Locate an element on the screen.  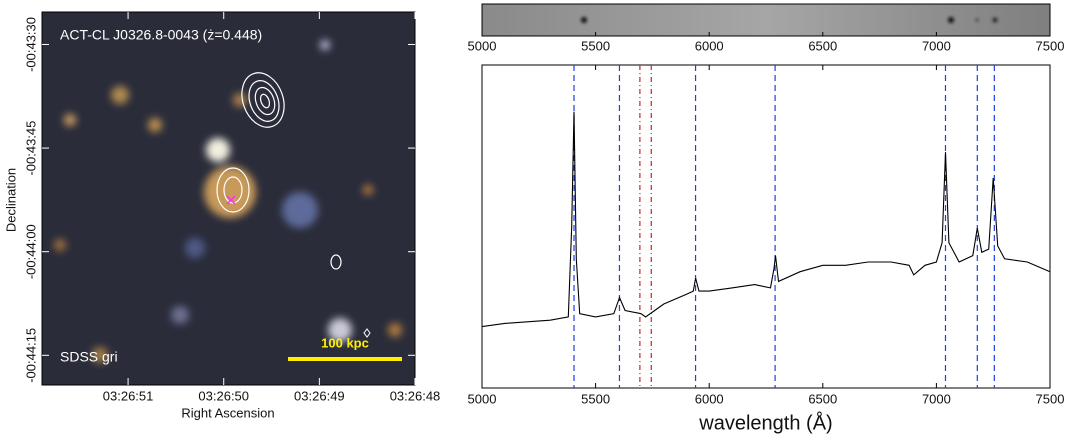
bcg-marker is located at coordinates (231, 200).